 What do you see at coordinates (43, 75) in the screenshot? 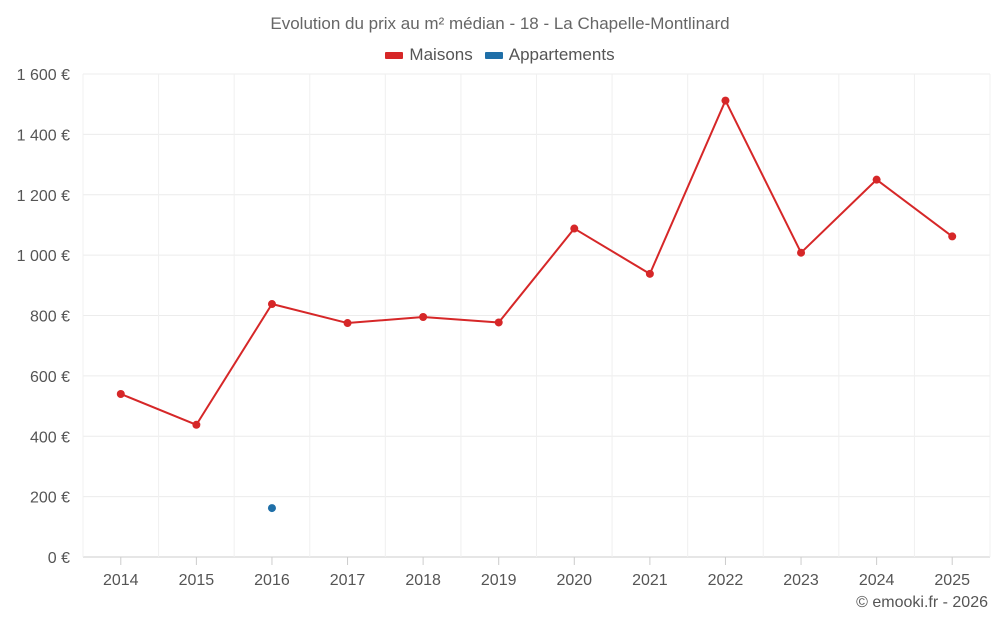
I see `y-tick-label: 1 600 €` at bounding box center [43, 75].